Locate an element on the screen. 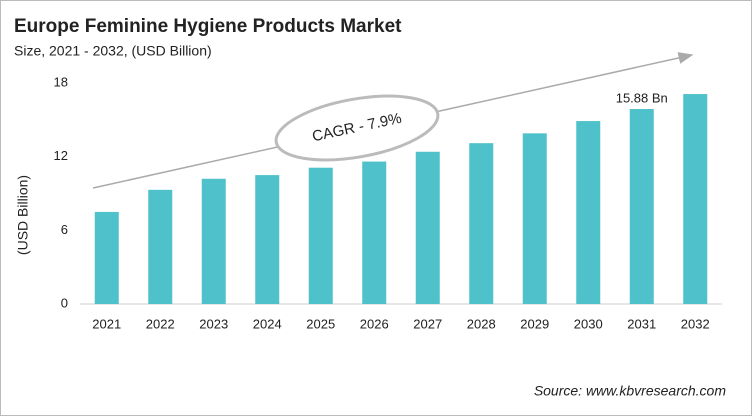 This screenshot has height=416, width=752. chart-subtitle: Size, 2021 - 2032, (USD Billion) is located at coordinates (113, 51).